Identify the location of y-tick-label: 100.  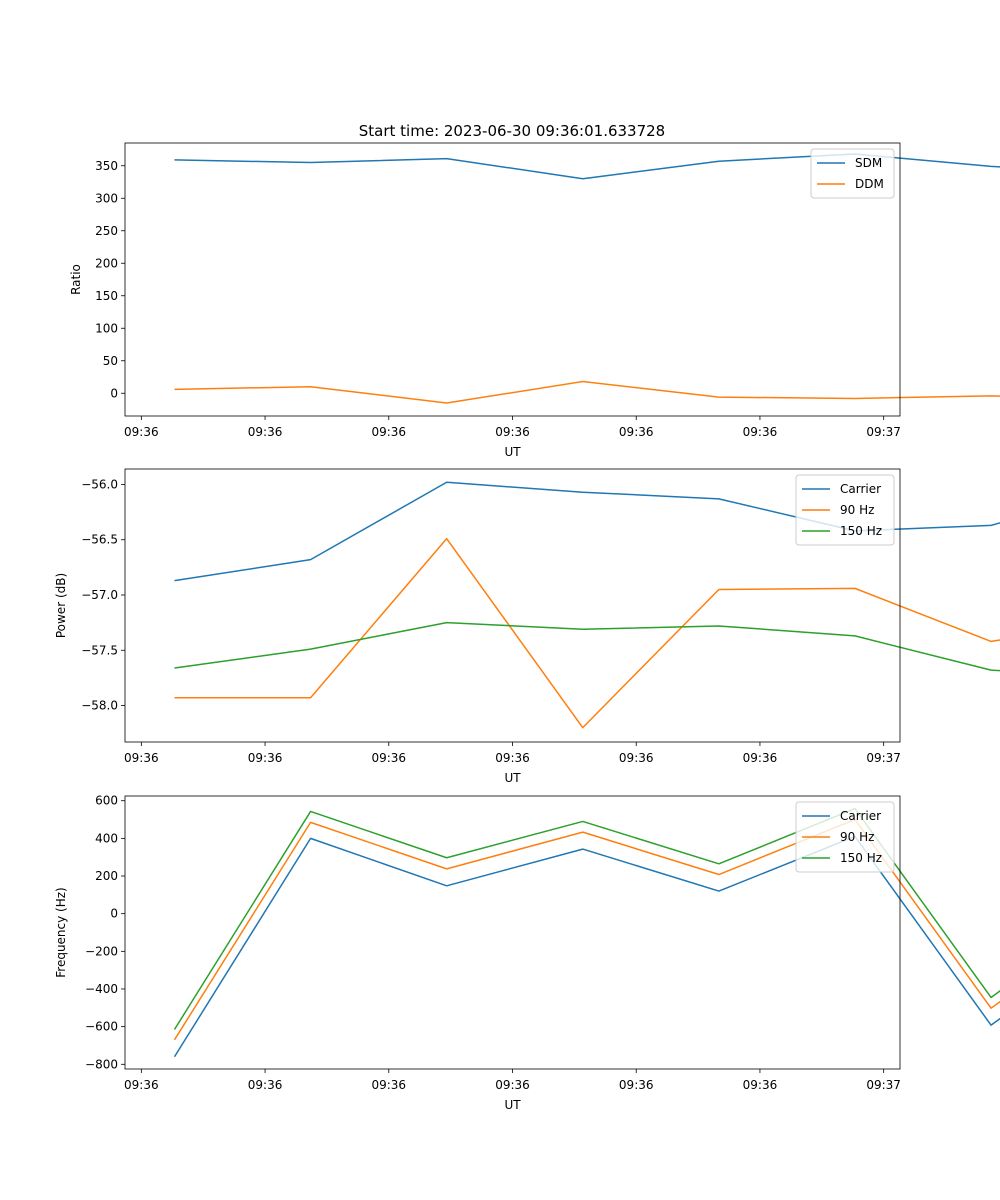
(106, 328).